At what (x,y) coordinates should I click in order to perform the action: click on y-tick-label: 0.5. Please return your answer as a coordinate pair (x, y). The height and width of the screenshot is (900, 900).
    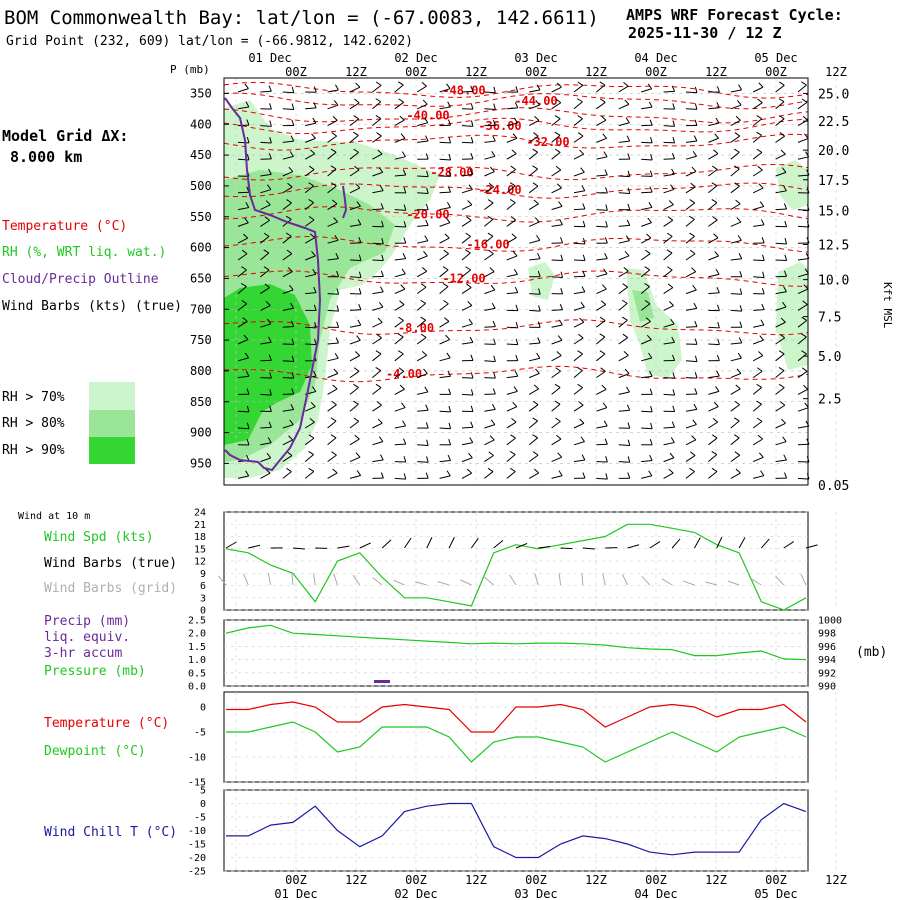
    Looking at the image, I should click on (197, 673).